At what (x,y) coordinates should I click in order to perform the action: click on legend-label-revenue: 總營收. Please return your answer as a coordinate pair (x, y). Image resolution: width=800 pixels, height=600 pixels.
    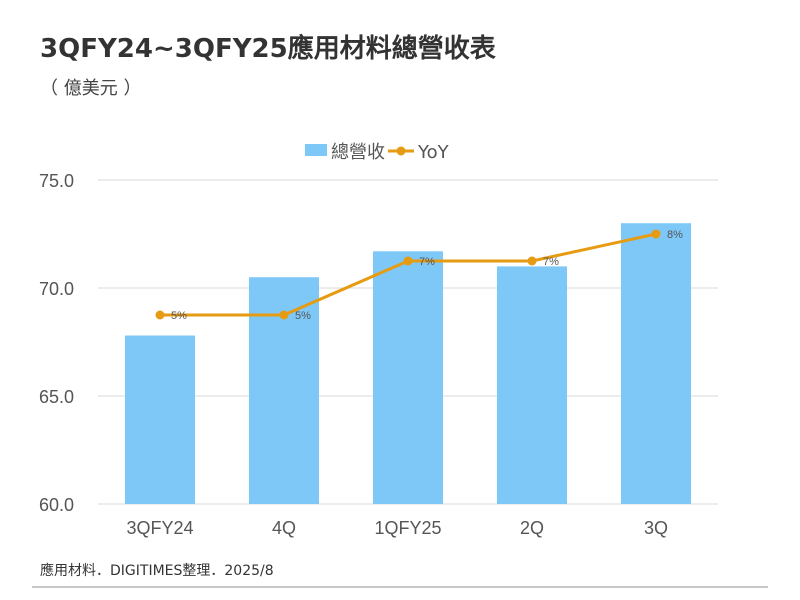
    Looking at the image, I should click on (358, 152).